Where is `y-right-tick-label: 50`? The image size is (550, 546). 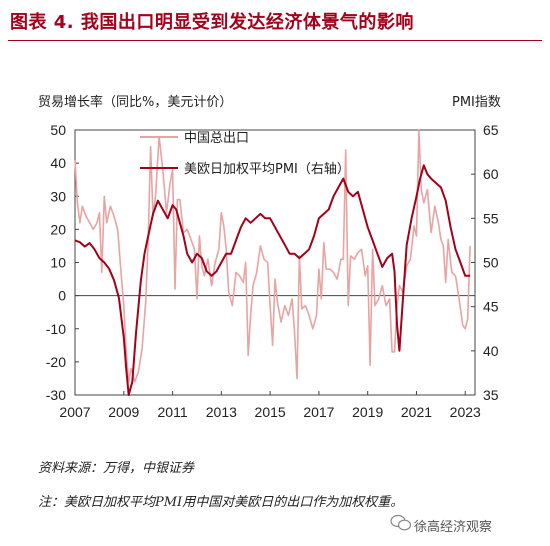 y-right-tick-label: 50 is located at coordinates (491, 263).